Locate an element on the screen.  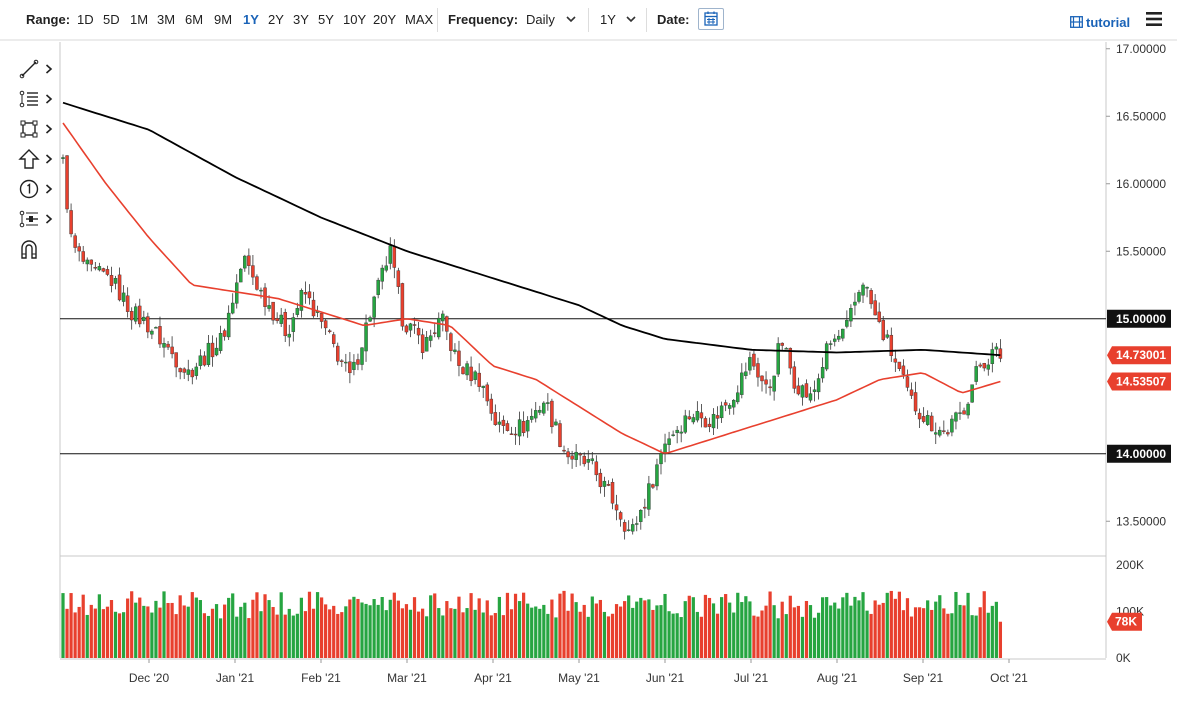
period-select: 1Y is located at coordinates (608, 19).